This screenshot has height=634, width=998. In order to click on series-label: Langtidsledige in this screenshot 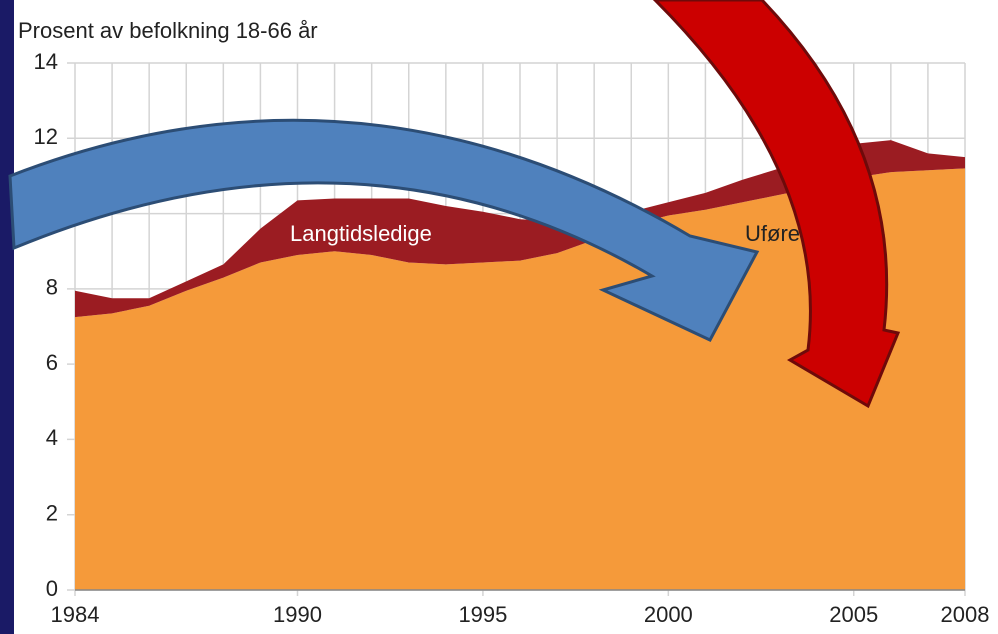, I will do `click(361, 233)`.